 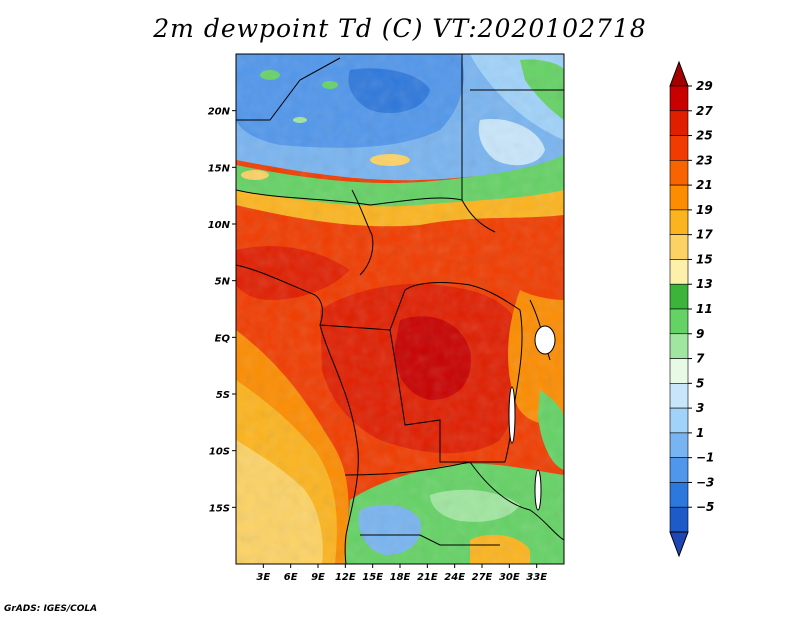 I want to click on colorbar-label: 9, so click(x=700, y=334).